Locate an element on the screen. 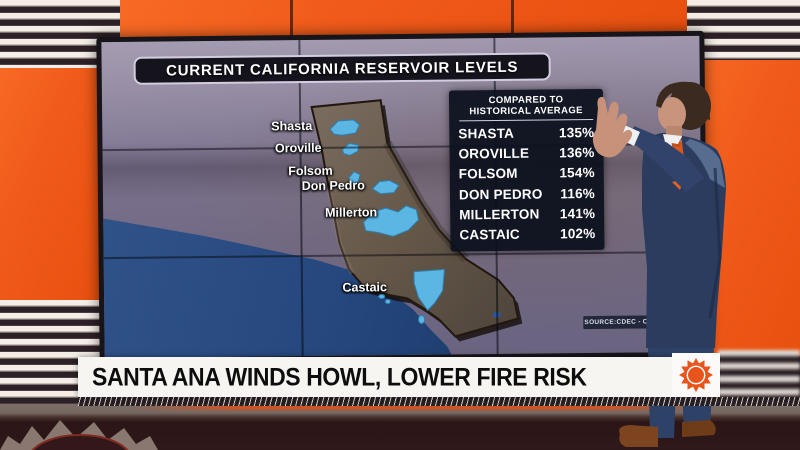 This screenshot has height=450, width=800. reservoir-name: FOLSOM is located at coordinates (488, 174).